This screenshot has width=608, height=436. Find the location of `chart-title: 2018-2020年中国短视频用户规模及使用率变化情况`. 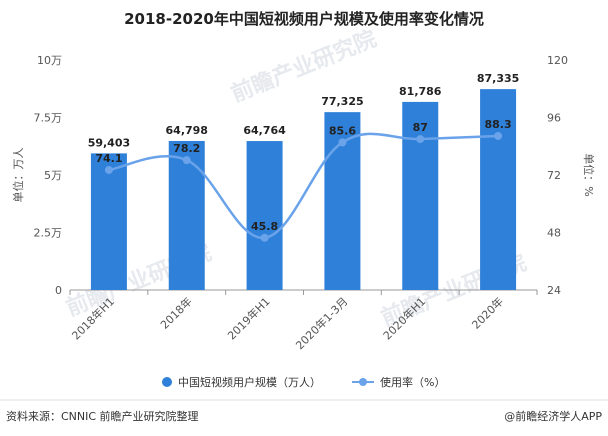

chart-title: 2018-2020年中国短视频用户规模及使用率变化情况 is located at coordinates (304, 19).